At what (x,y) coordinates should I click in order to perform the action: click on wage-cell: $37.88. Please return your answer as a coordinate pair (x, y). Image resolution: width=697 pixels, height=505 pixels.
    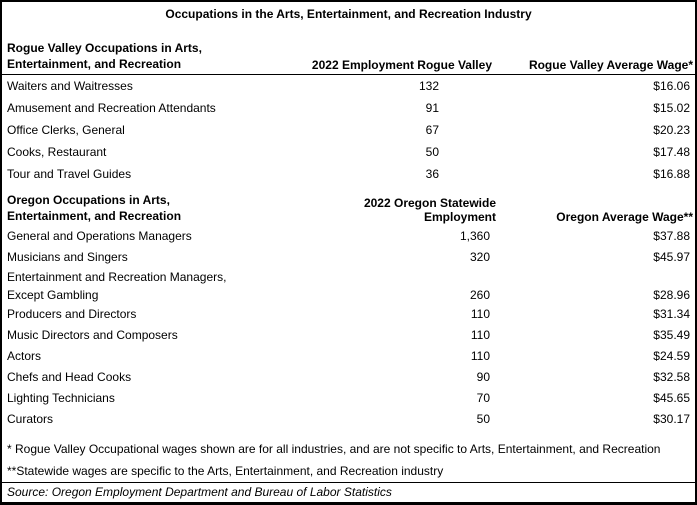
    Looking at the image, I should click on (671, 236).